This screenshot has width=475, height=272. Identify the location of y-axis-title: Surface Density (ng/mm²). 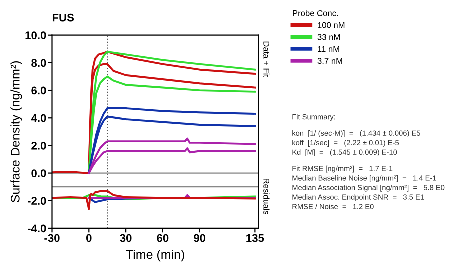
(16, 132).